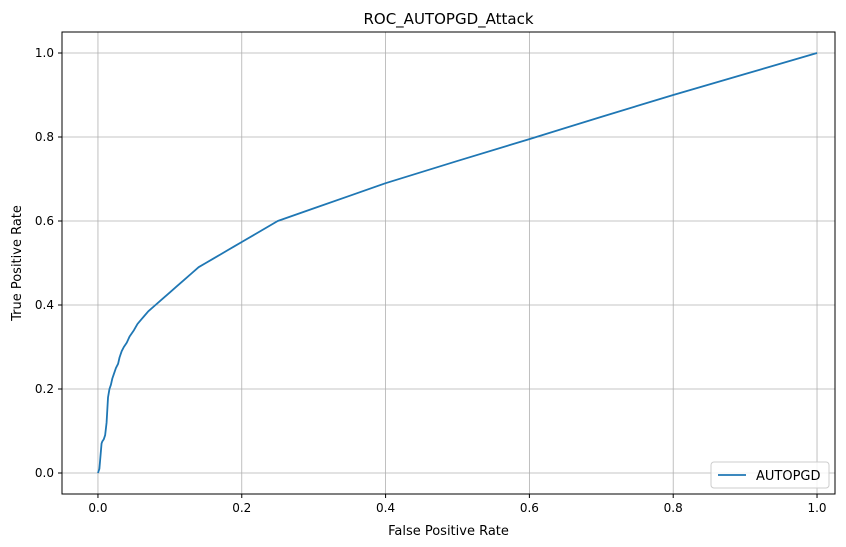  Describe the element at coordinates (97, 508) in the screenshot. I see `x-tick-label: 0.0` at that location.